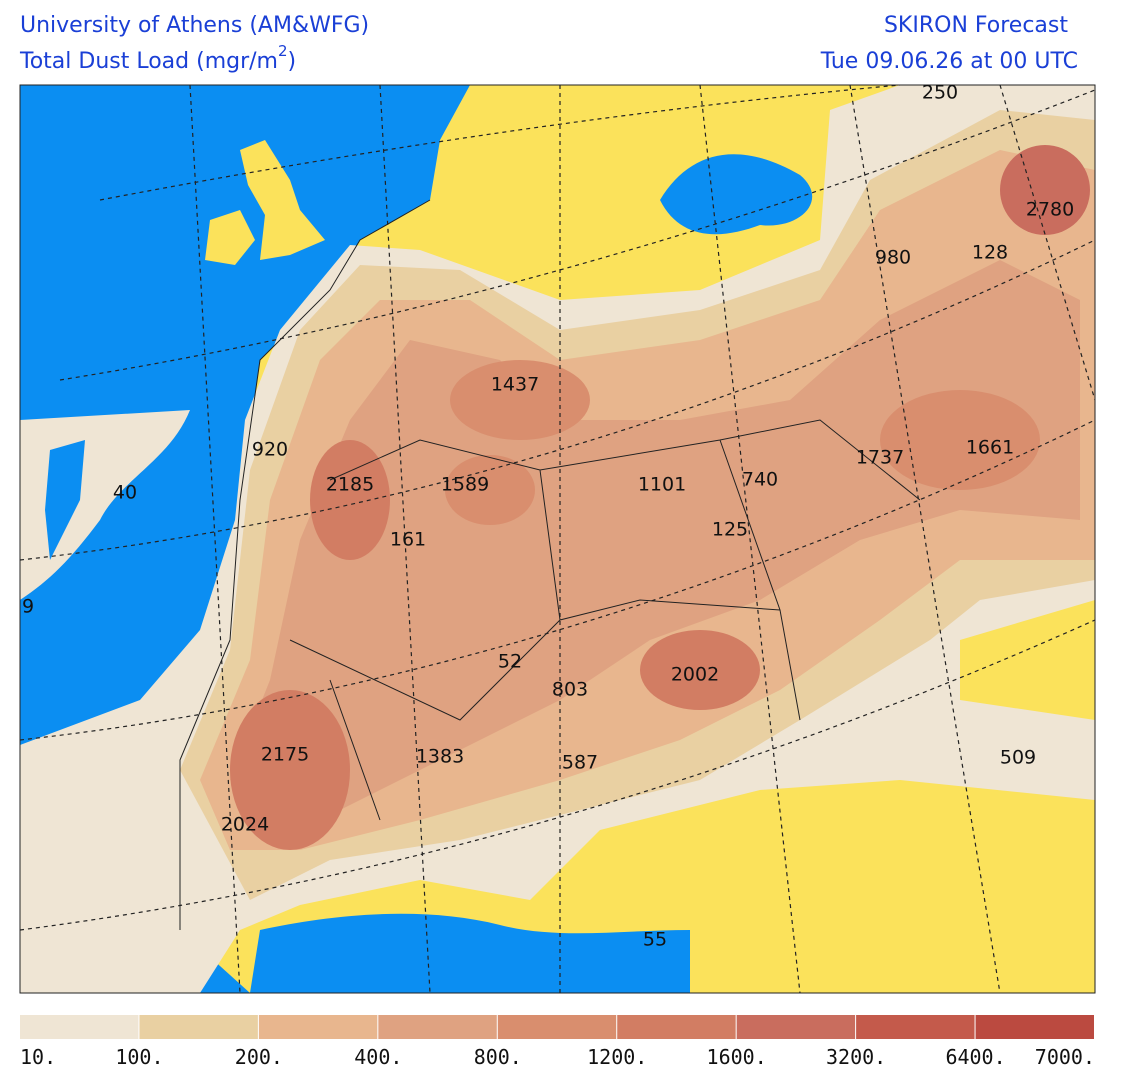 The width and height of the screenshot is (1140, 1080). Describe the element at coordinates (498, 1057) in the screenshot. I see `legend-label: 800.` at that location.